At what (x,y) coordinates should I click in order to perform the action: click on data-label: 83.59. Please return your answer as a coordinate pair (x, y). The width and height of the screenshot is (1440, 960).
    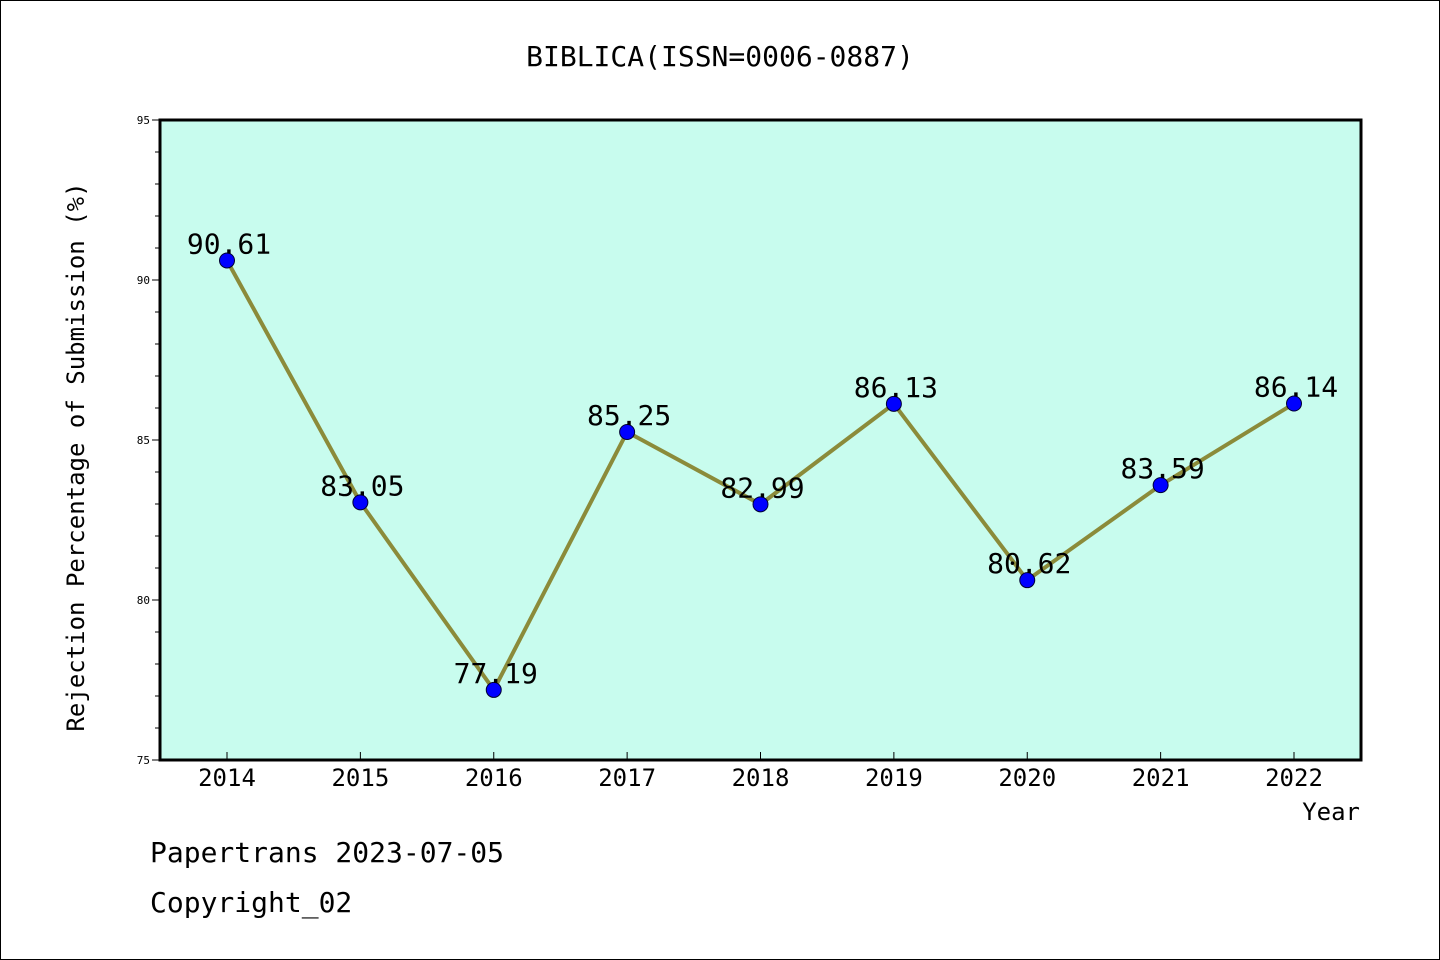
    Looking at the image, I should click on (1162, 468).